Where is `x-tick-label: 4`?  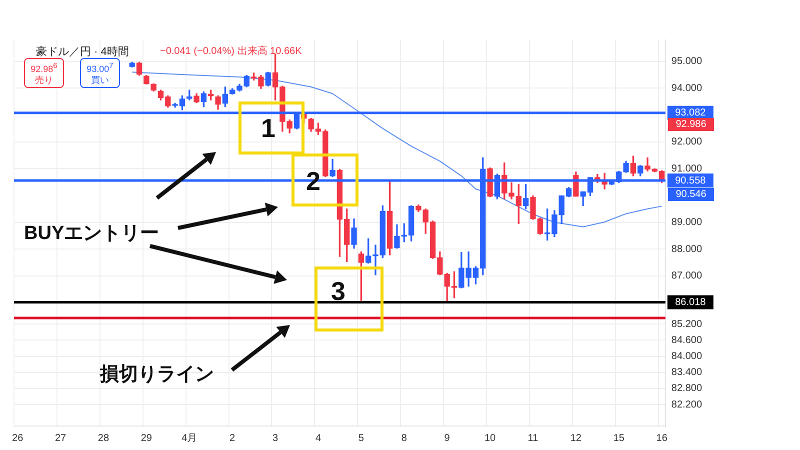 x-tick-label: 4 is located at coordinates (318, 438).